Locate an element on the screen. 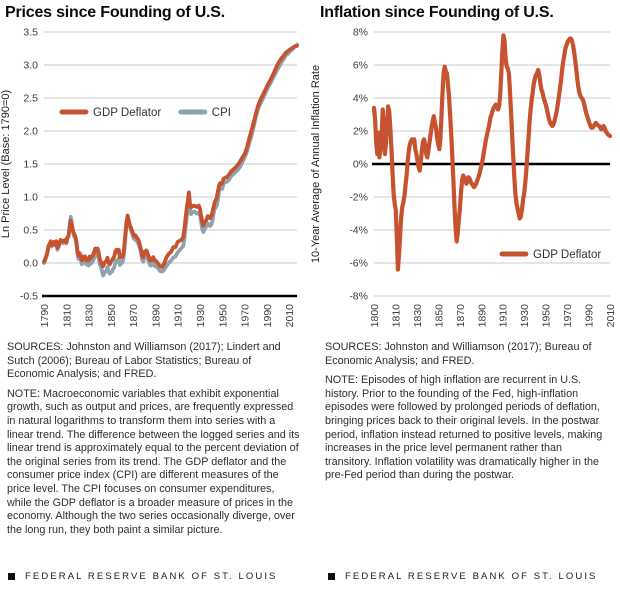 This screenshot has width=620, height=593. y-tick-label: 2% is located at coordinates (360, 132).